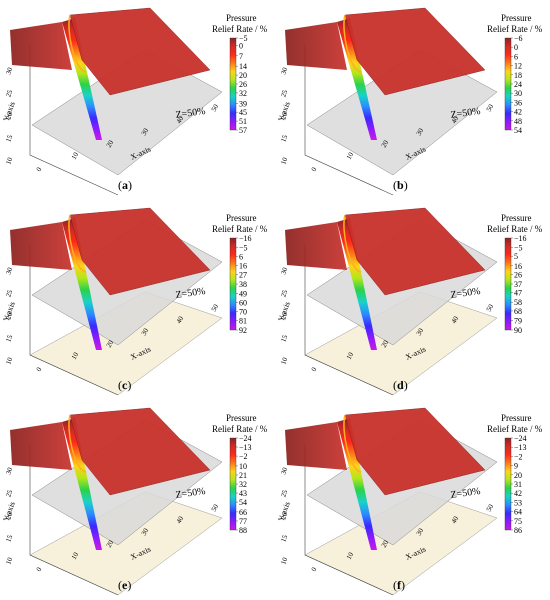  What do you see at coordinates (518, 320) in the screenshot?
I see `colorbar-tick-label: 79` at bounding box center [518, 320].